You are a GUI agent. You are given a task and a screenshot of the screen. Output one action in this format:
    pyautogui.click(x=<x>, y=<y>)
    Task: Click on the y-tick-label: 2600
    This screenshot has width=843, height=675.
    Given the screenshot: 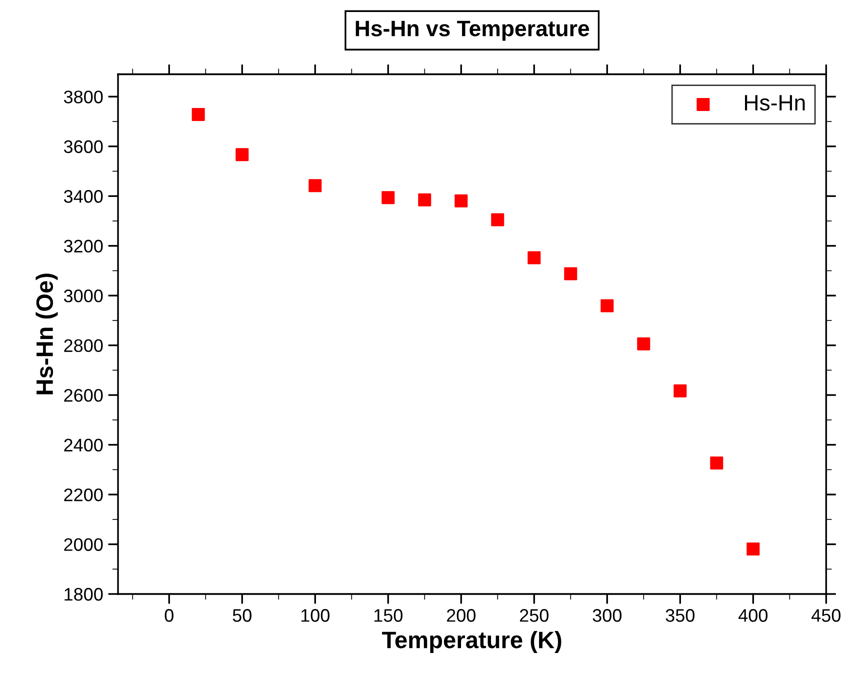 What is the action you would take?
    pyautogui.click(x=83, y=395)
    